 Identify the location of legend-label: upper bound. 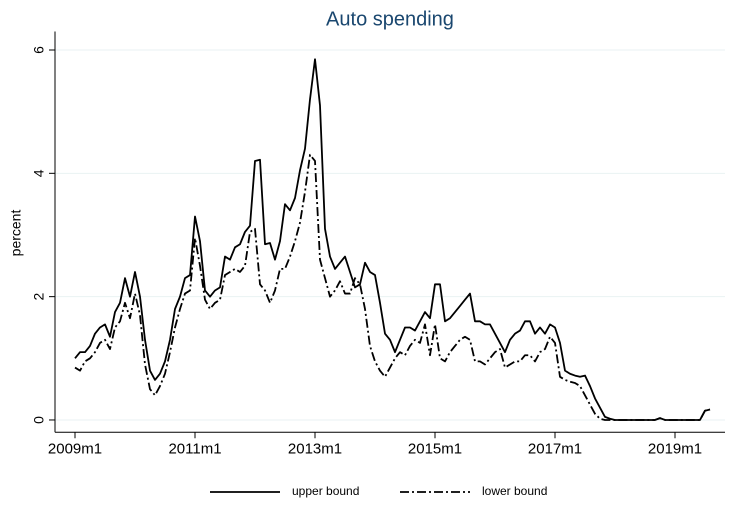
(325, 491).